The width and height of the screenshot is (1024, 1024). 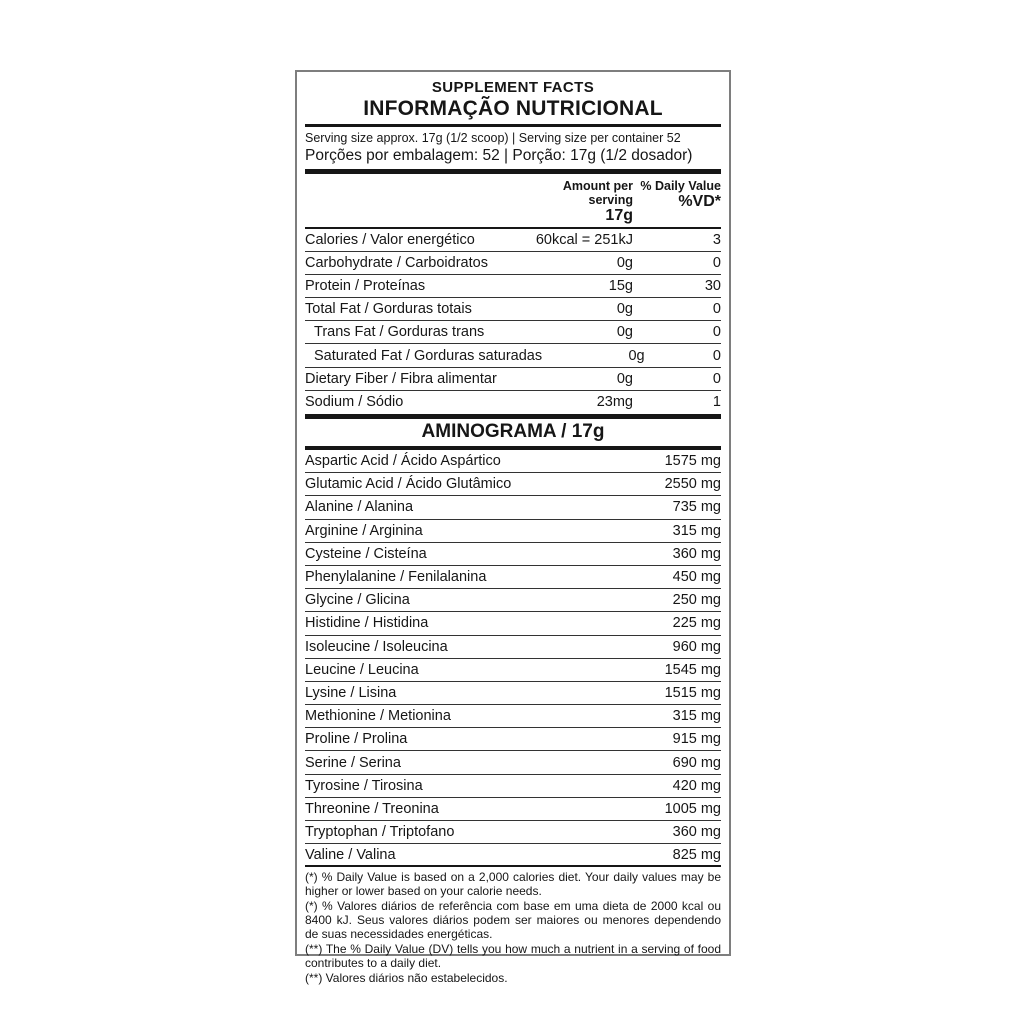 I want to click on table-row: Glycine / Glicina 250 mg, so click(x=513, y=601).